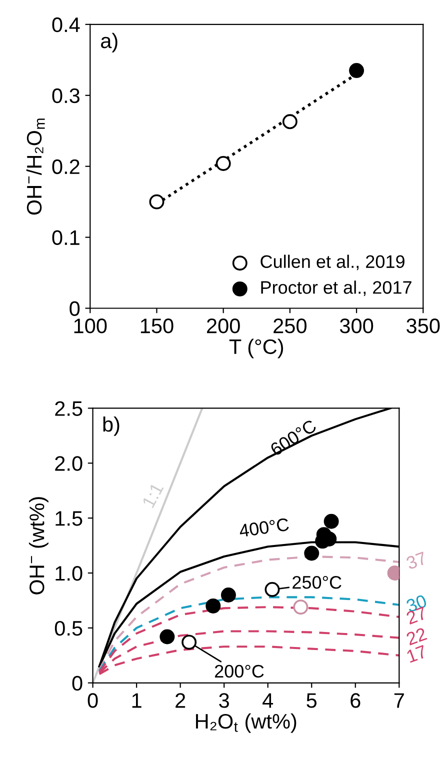 Image resolution: width=444 pixels, height=763 pixels. Describe the element at coordinates (157, 326) in the screenshot. I see `x-tick-label: 150` at that location.